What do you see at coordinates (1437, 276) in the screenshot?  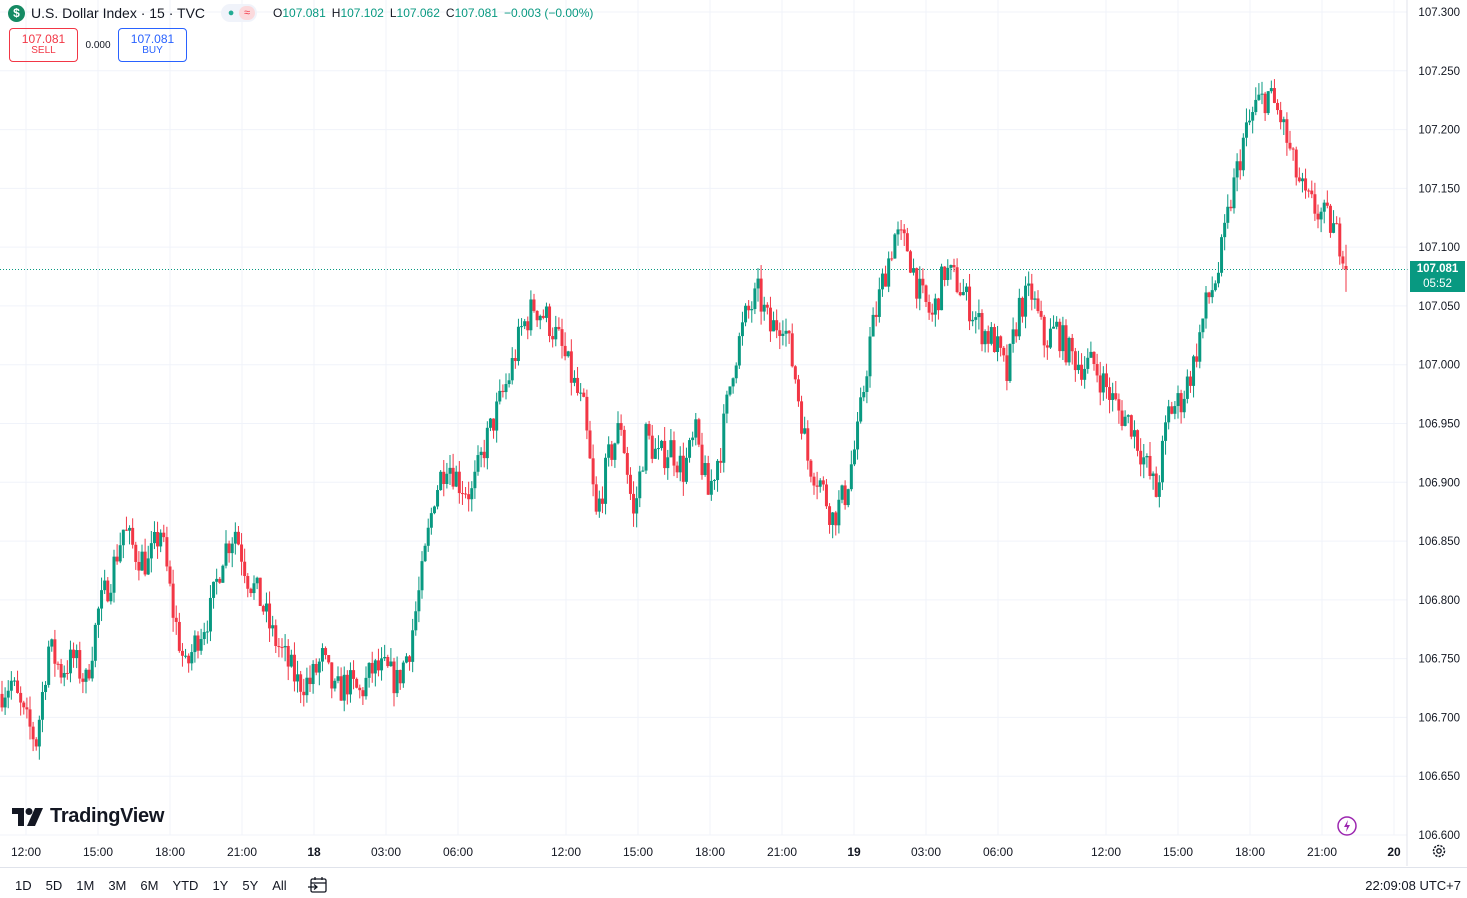 I see `last-price-tag: 107.081 05:52` at bounding box center [1437, 276].